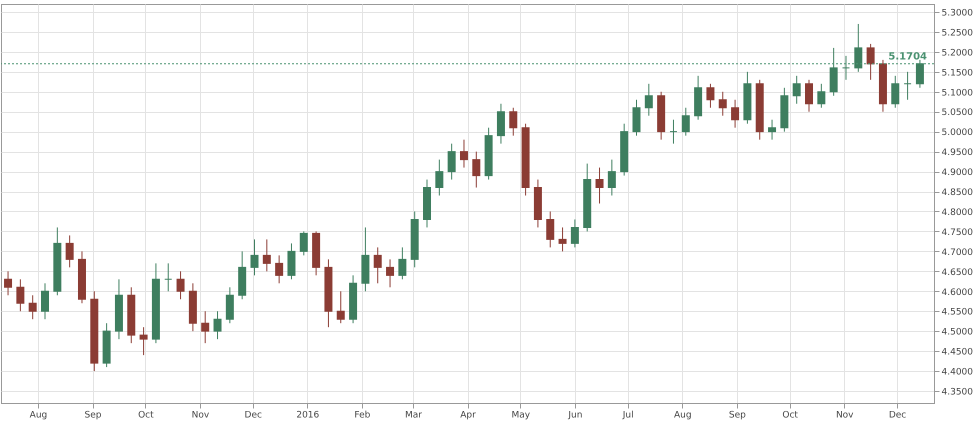 This screenshot has width=975, height=421. What do you see at coordinates (958, 133) in the screenshot?
I see `y-tick-label: 5.0000` at bounding box center [958, 133].